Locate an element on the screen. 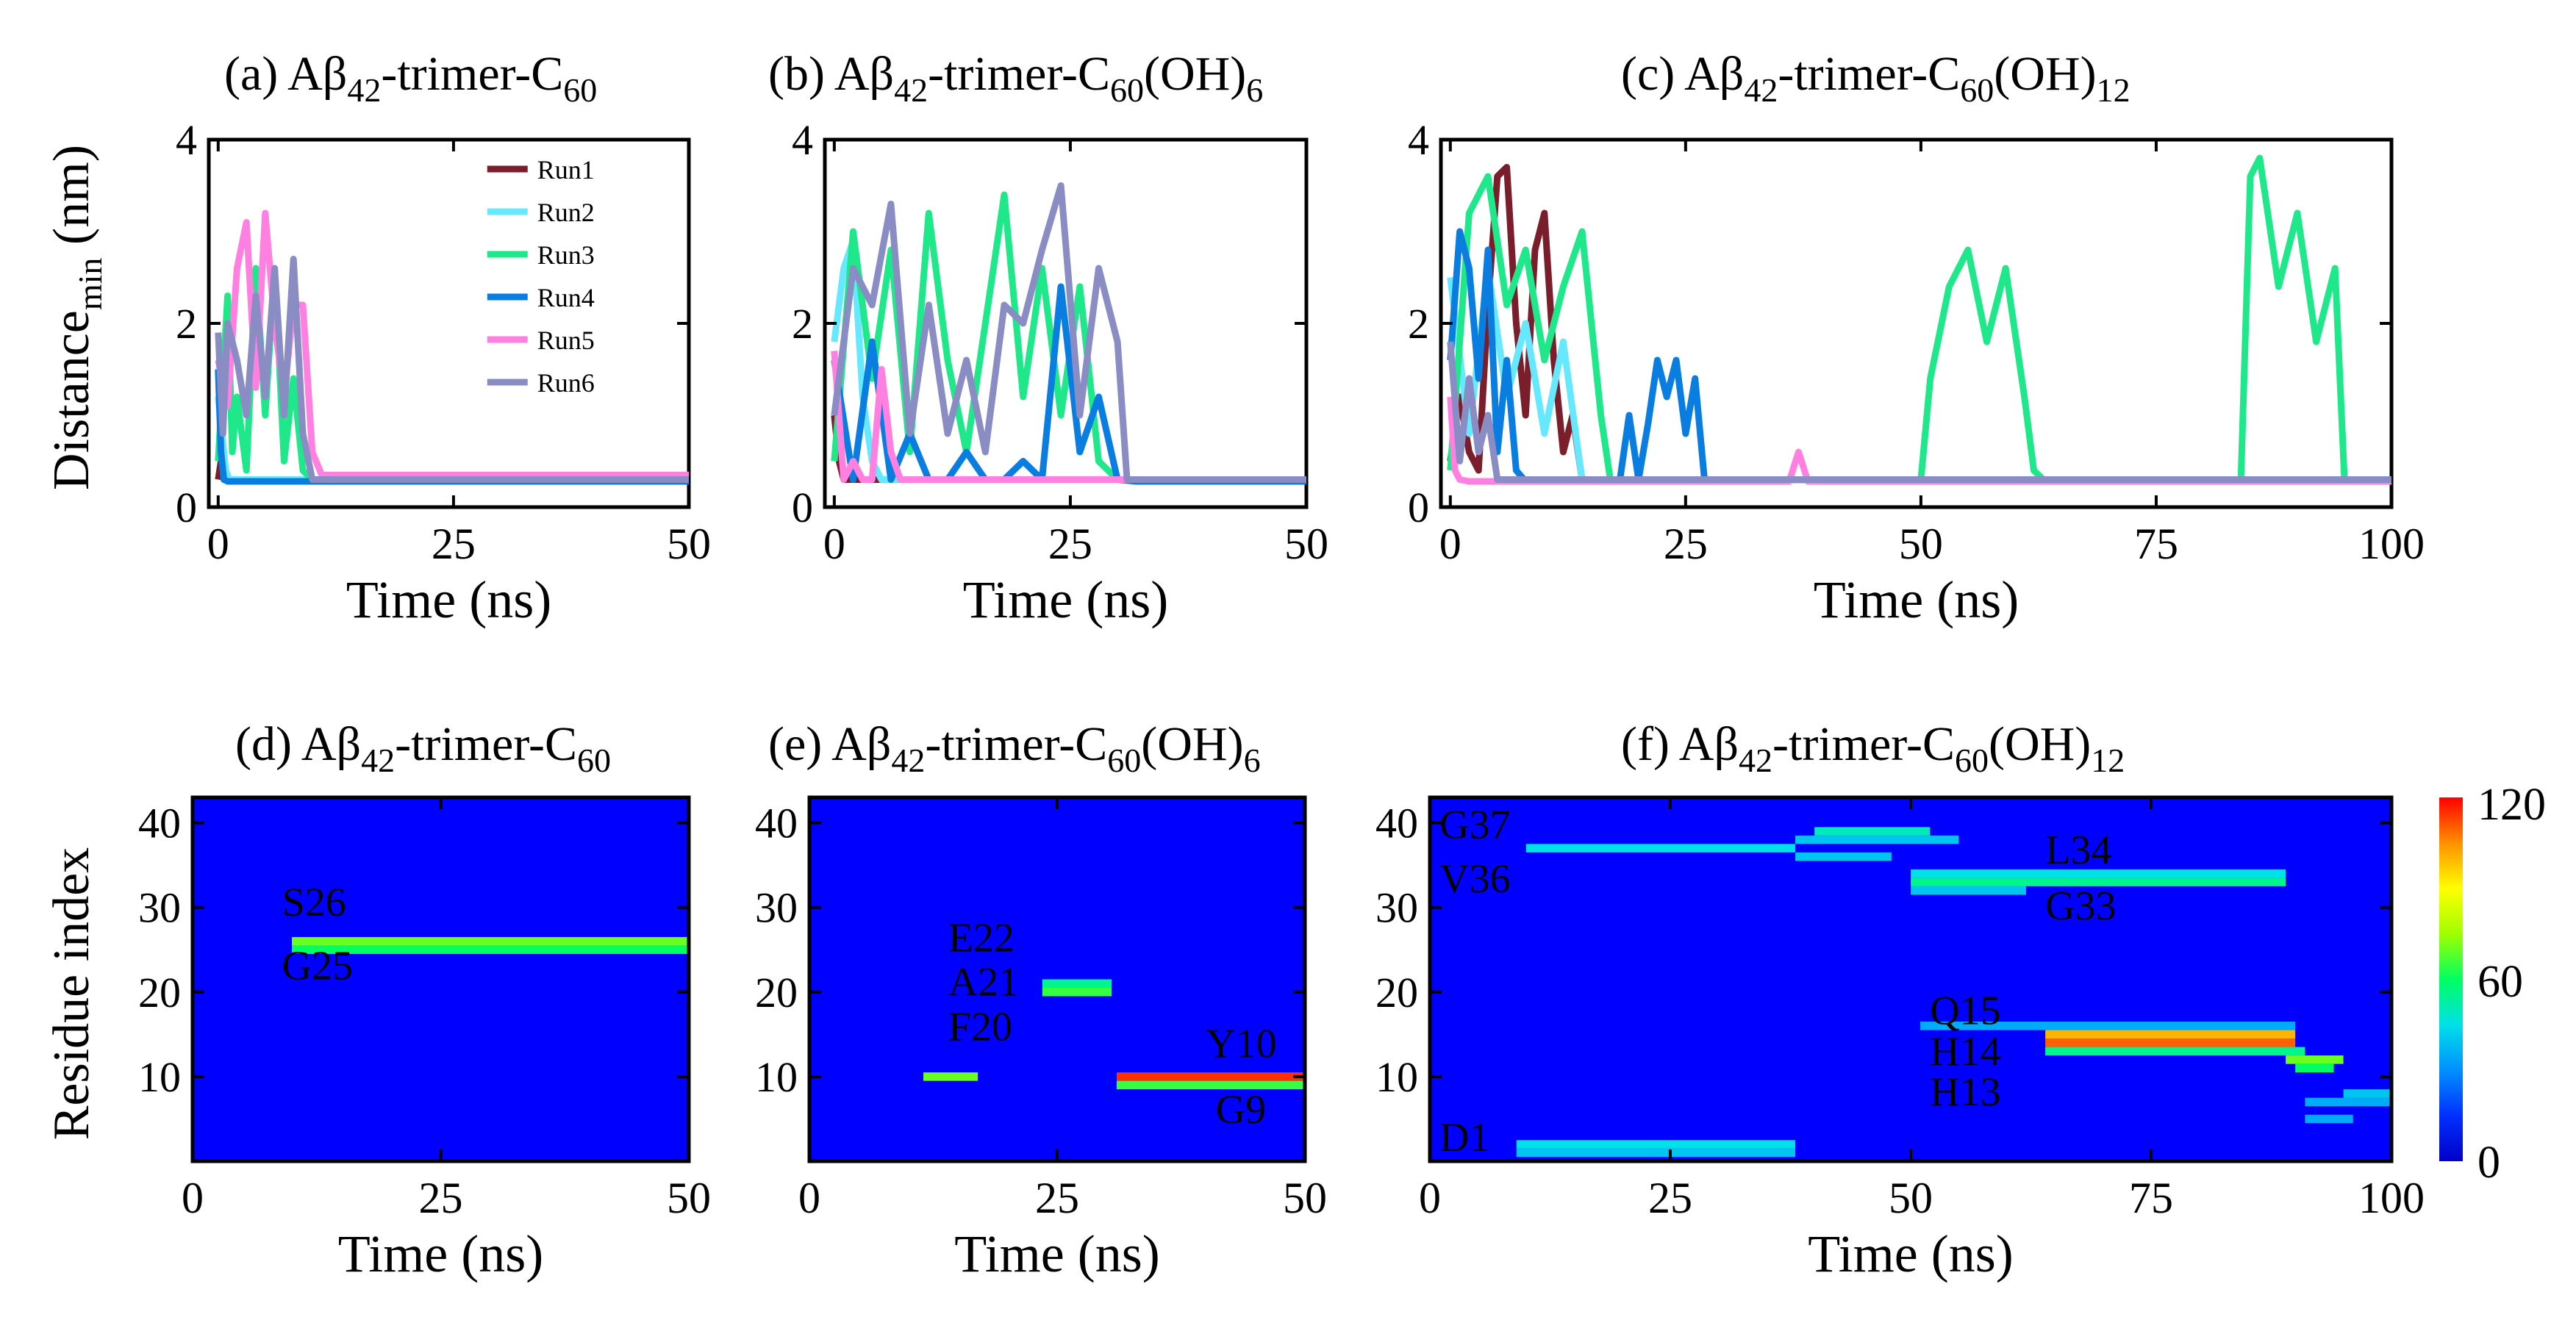 The width and height of the screenshot is (2576, 1331). residue-annotation: Q15 is located at coordinates (1965, 1011).